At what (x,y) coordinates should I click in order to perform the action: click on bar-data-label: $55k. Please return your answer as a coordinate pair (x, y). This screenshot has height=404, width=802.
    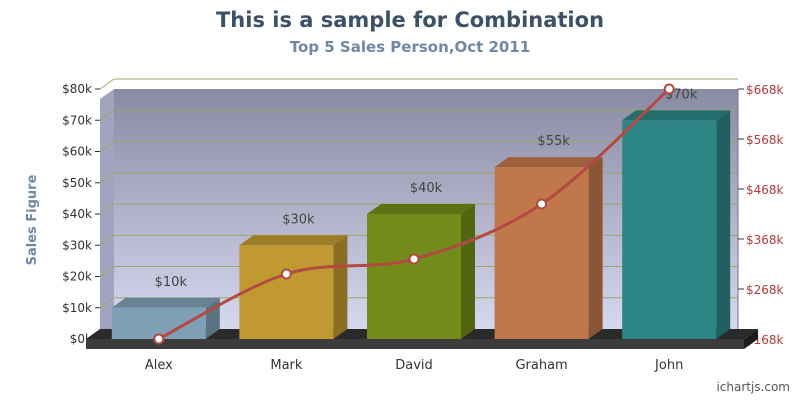
    Looking at the image, I should click on (553, 141).